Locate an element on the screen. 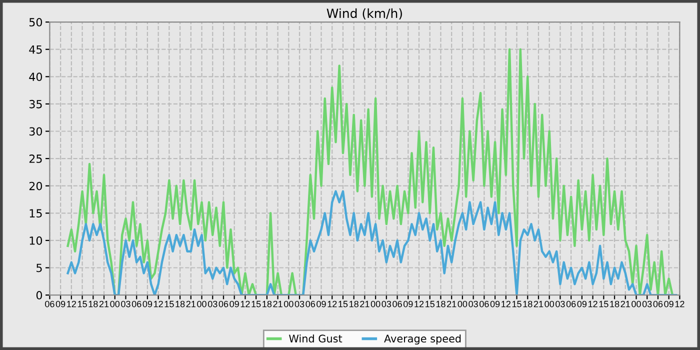  y-tick-label: 35 is located at coordinates (35, 104).